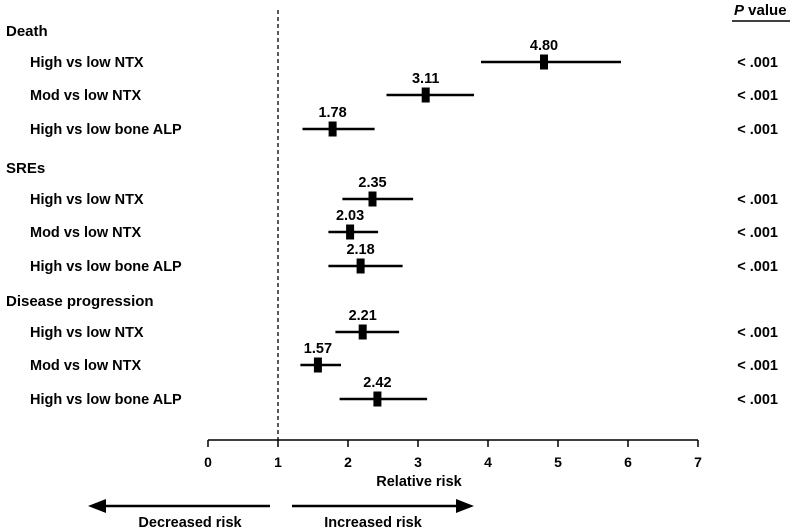  Describe the element at coordinates (698, 462) in the screenshot. I see `x-tick-label: 7` at that location.